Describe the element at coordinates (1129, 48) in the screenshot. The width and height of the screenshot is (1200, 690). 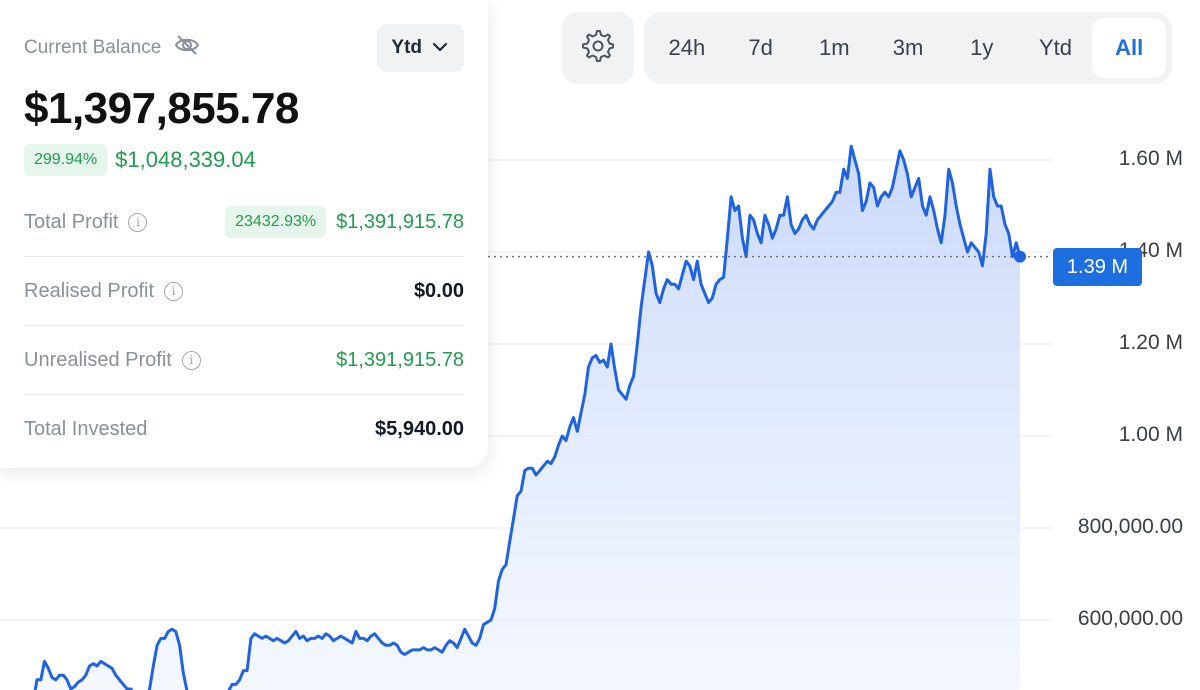
I see `range-tab-all: All` at that location.